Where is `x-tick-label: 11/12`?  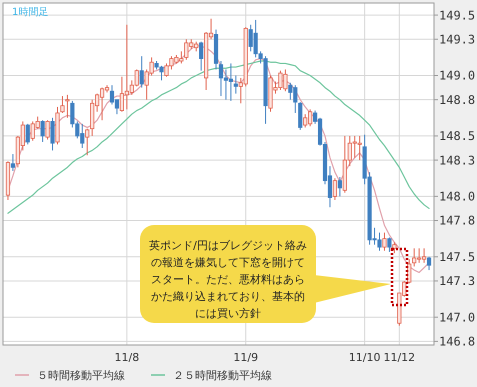
x-tick-label: 11/12 is located at coordinates (399, 357).